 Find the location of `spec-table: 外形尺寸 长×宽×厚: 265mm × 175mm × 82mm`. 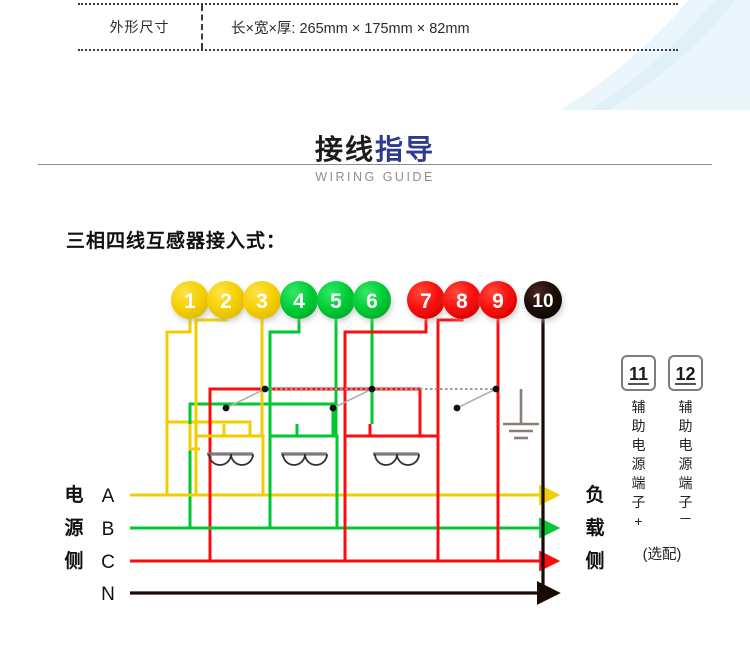

spec-table: 外形尺寸 长×宽×厚: 265mm × 175mm × 82mm is located at coordinates (378, 27).